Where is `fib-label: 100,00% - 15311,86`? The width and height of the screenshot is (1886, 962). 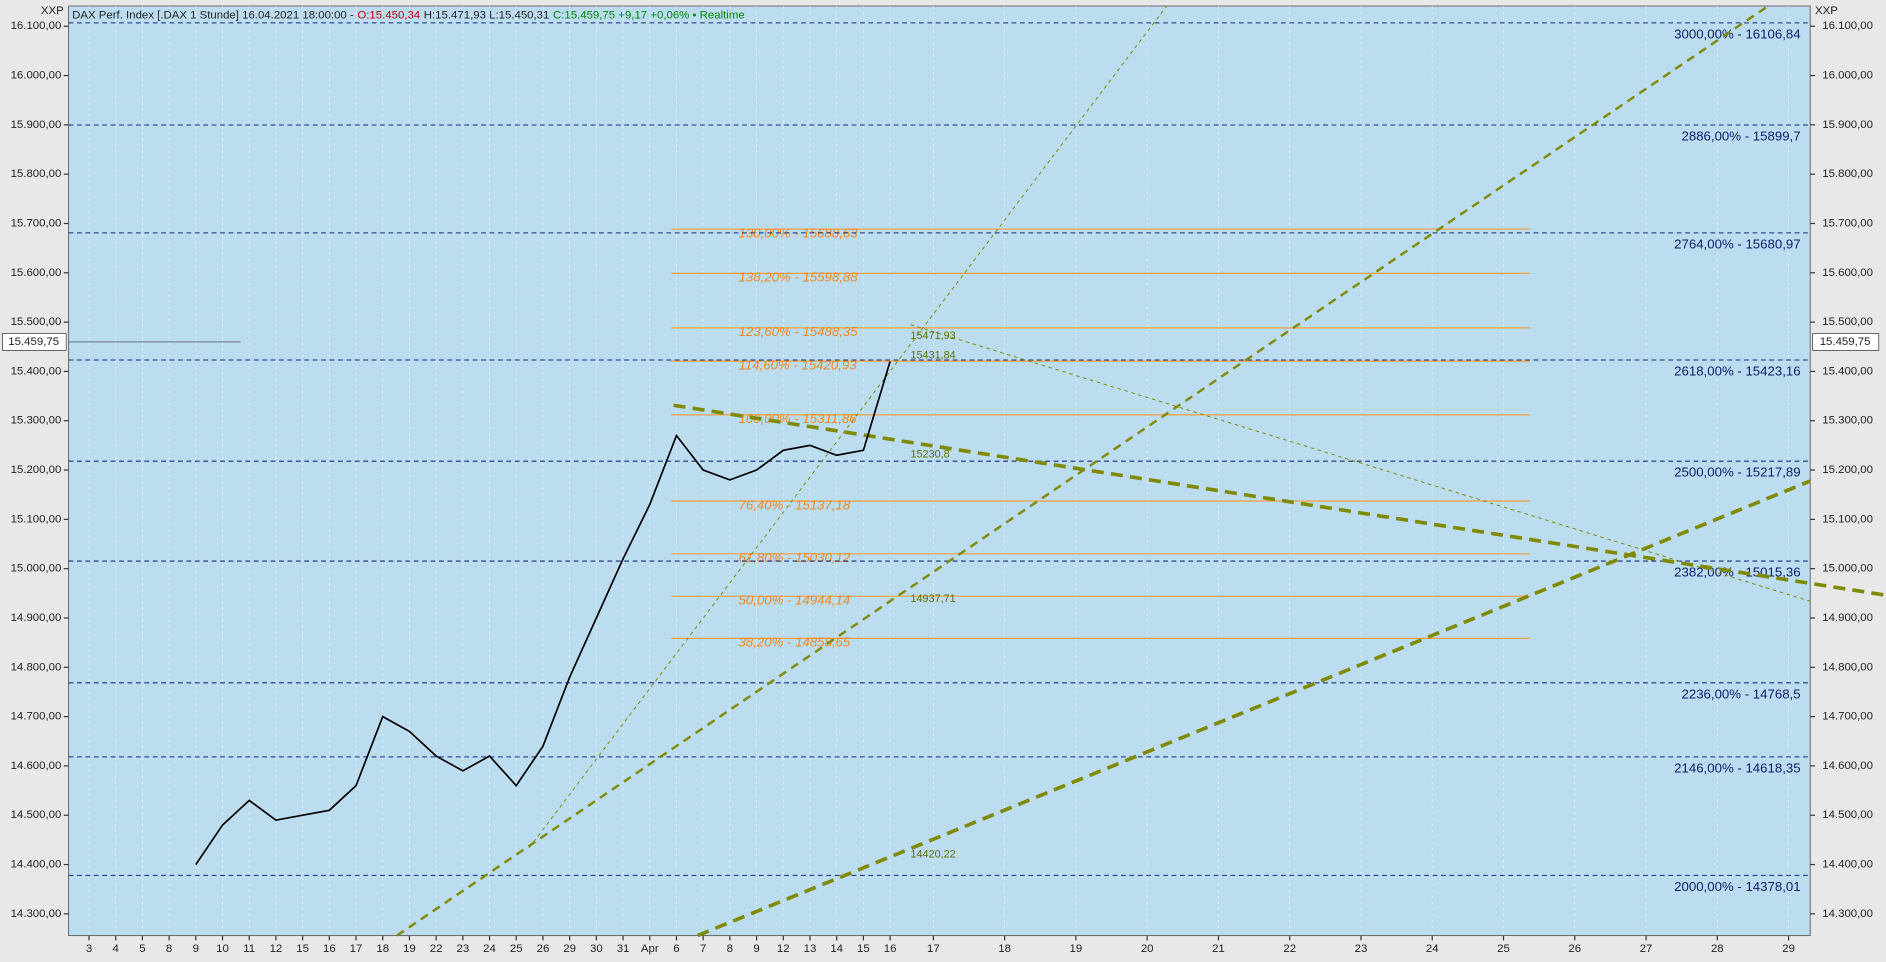
fib-label: 100,00% - 15311,86 is located at coordinates (798, 418).